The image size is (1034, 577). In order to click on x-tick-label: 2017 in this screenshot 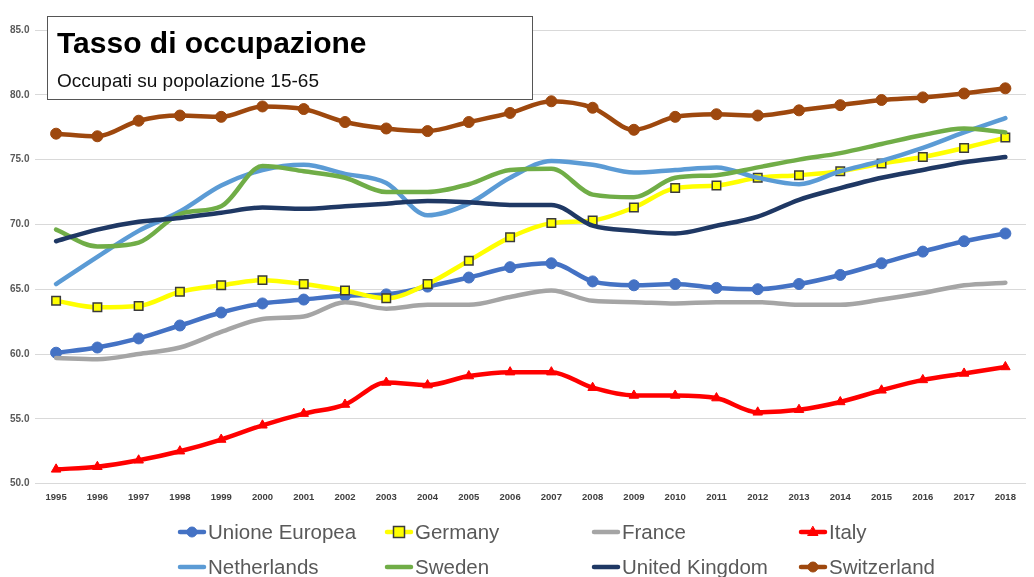, I will do `click(964, 496)`.